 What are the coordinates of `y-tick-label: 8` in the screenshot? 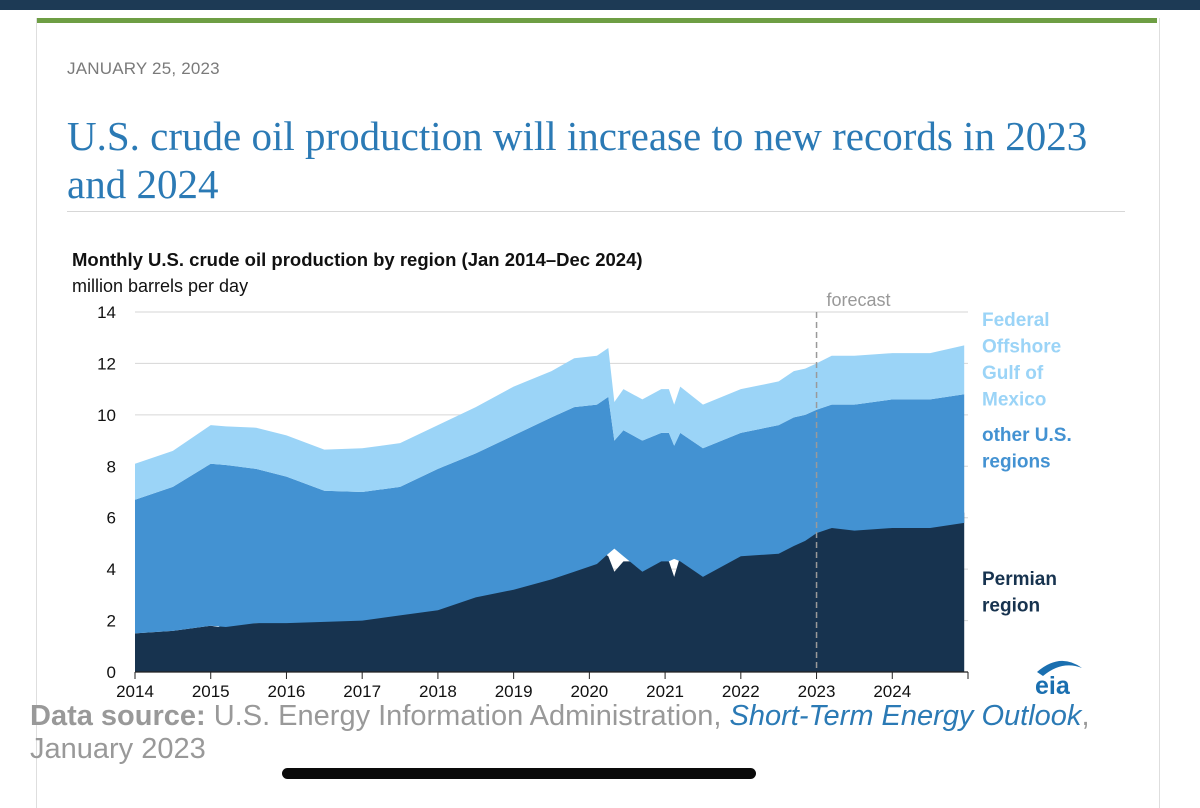 It's located at (111, 466).